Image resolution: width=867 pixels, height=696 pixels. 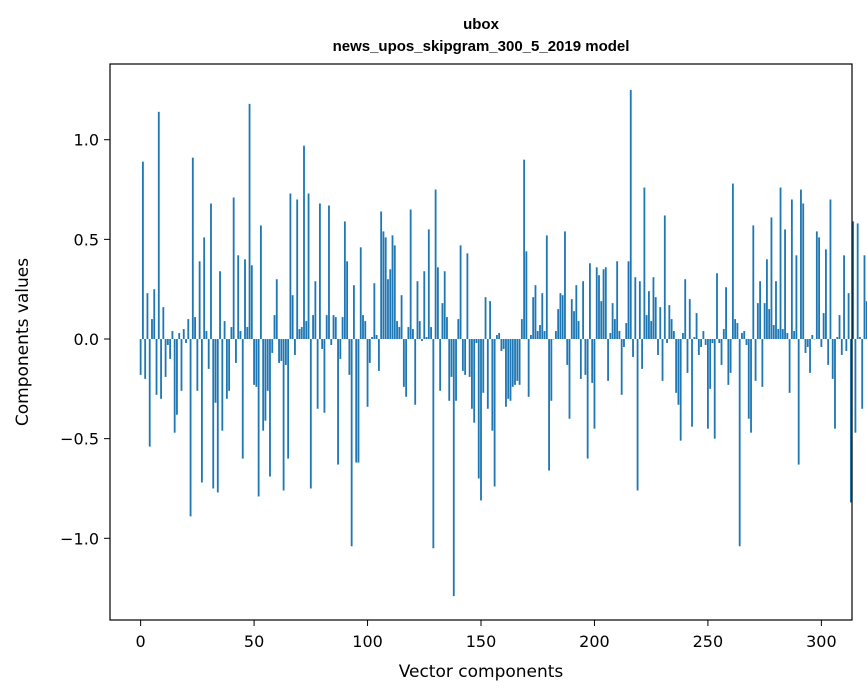 What do you see at coordinates (79, 439) in the screenshot?
I see `y-tick-label: −0.5` at bounding box center [79, 439].